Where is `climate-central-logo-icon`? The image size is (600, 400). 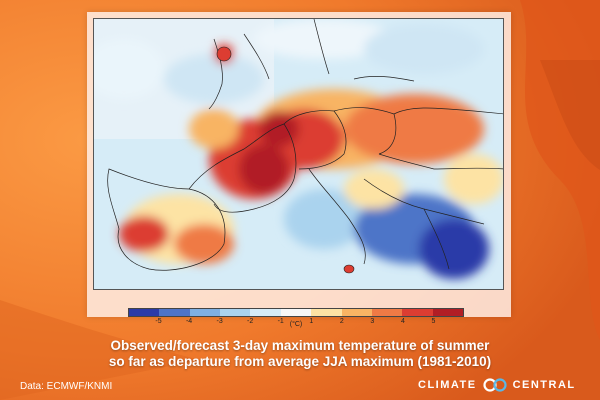
climate-central-logo-icon is located at coordinates (494, 385).